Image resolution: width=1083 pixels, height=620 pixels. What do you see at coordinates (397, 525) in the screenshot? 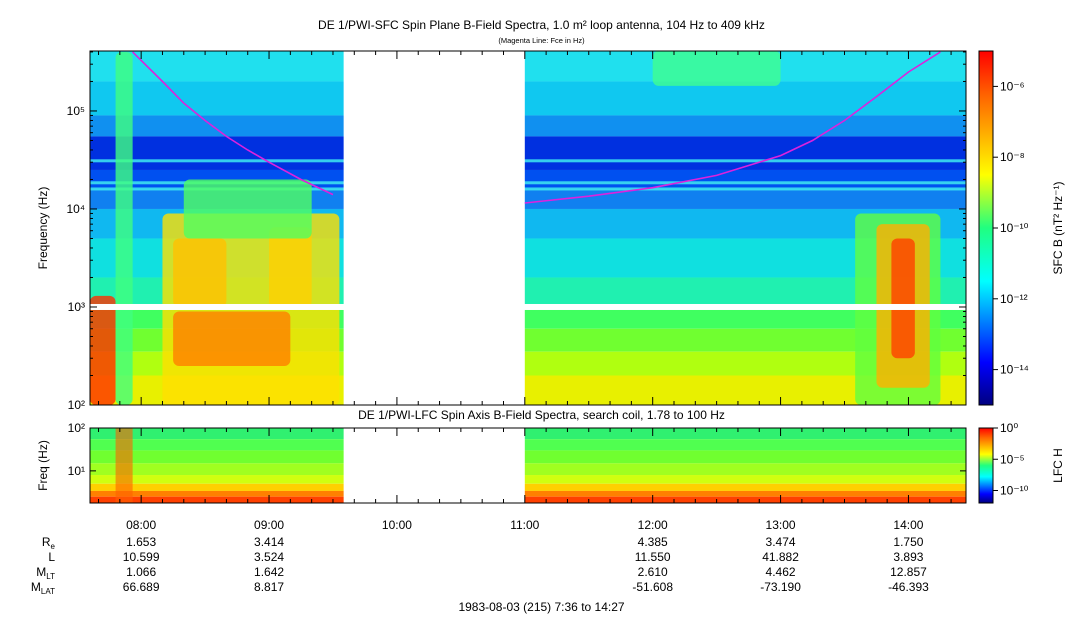
I see `time-tick-label: 10:00` at bounding box center [397, 525].